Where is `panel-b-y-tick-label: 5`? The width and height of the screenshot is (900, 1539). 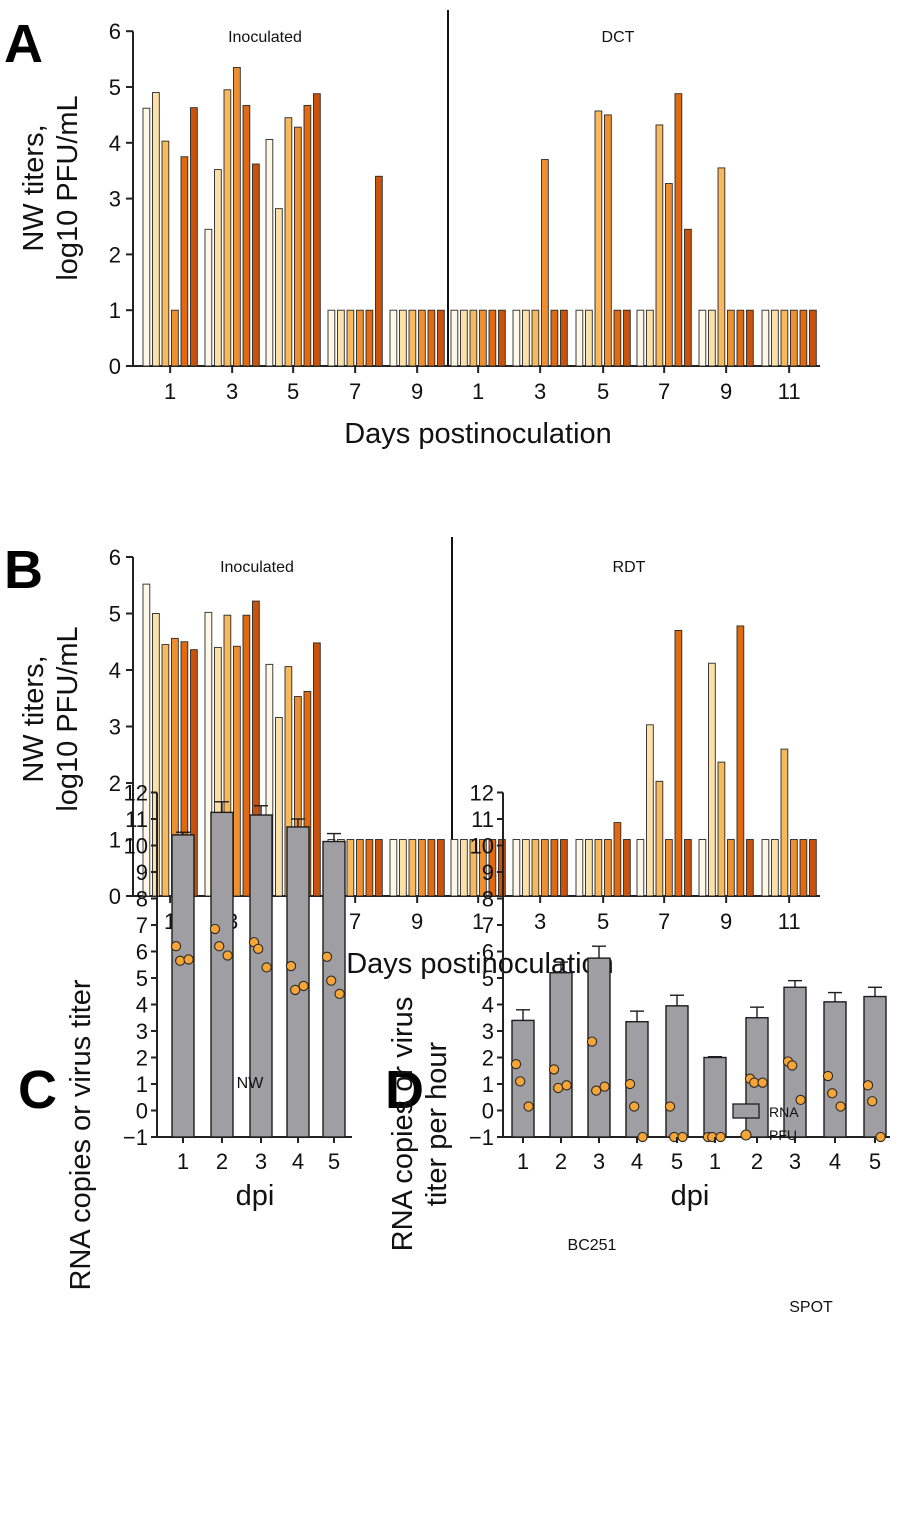 panel-b-y-tick-label: 5 is located at coordinates (115, 614).